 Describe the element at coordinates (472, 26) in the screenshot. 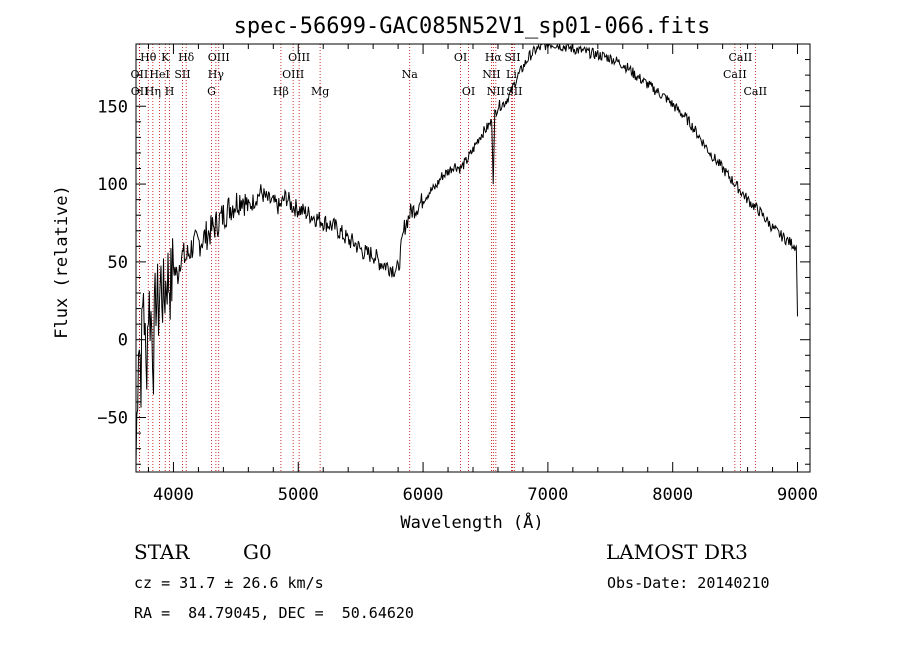

I see `chart-title: spec-56699-GAC085N52V1_sp01-066.fits` at that location.